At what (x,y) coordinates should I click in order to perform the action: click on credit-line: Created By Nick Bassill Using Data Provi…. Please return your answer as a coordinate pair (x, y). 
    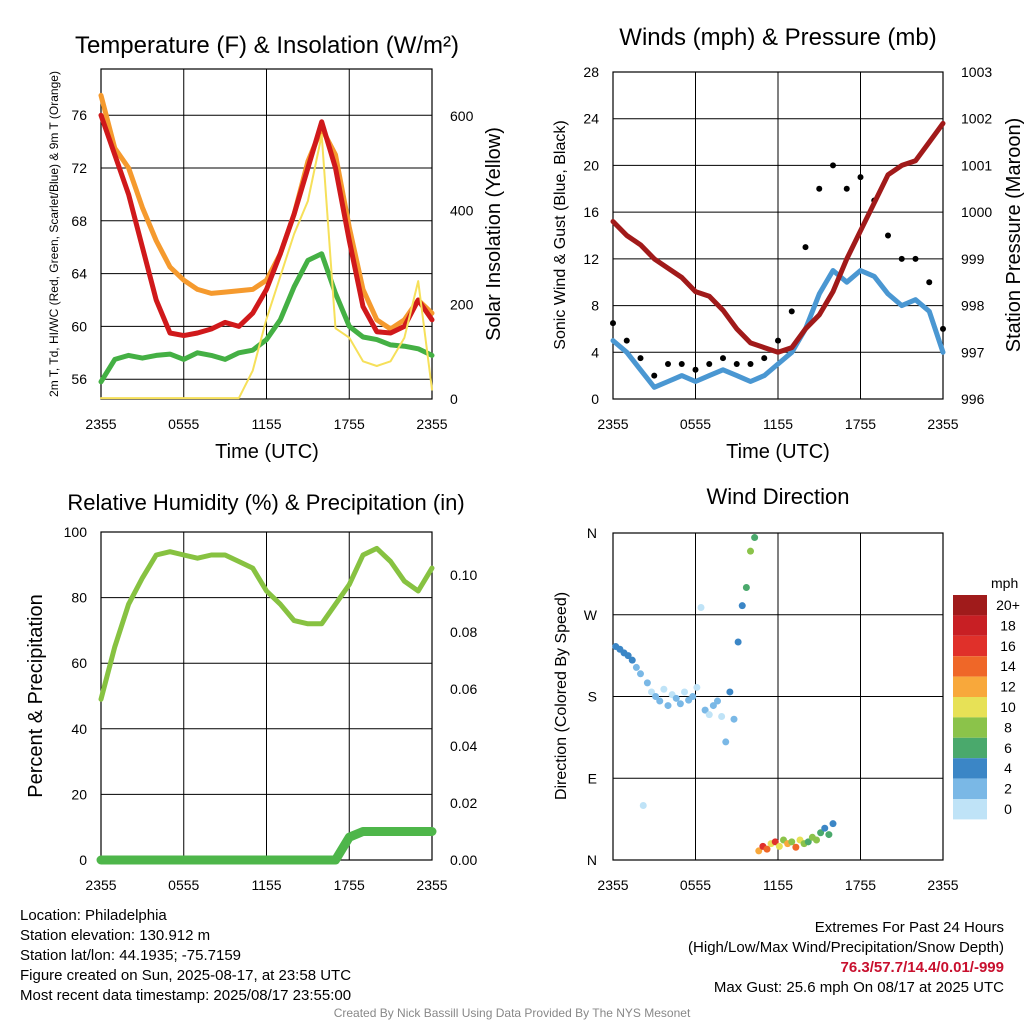
    Looking at the image, I should click on (512, 1013).